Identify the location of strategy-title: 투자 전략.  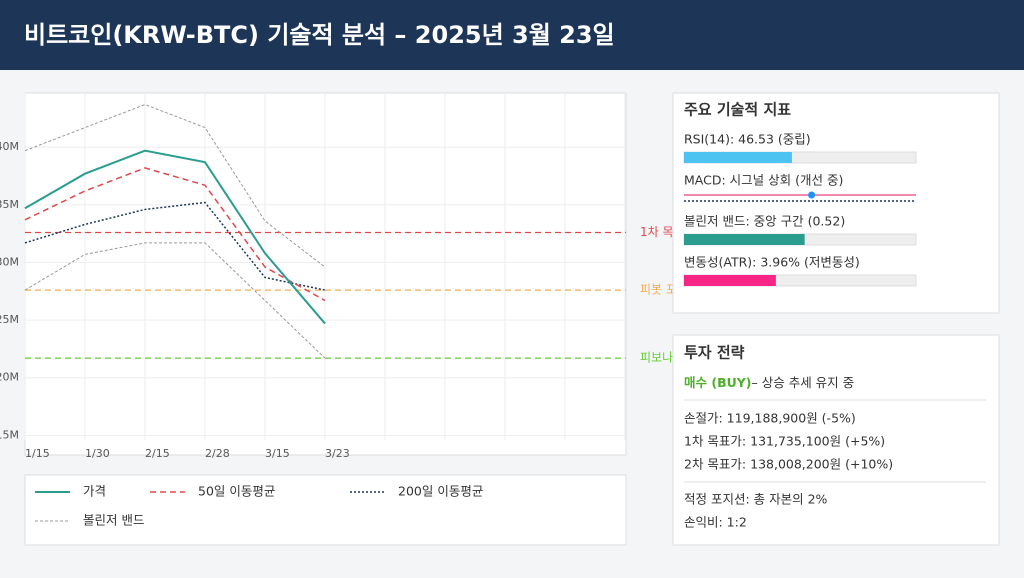
(714, 353).